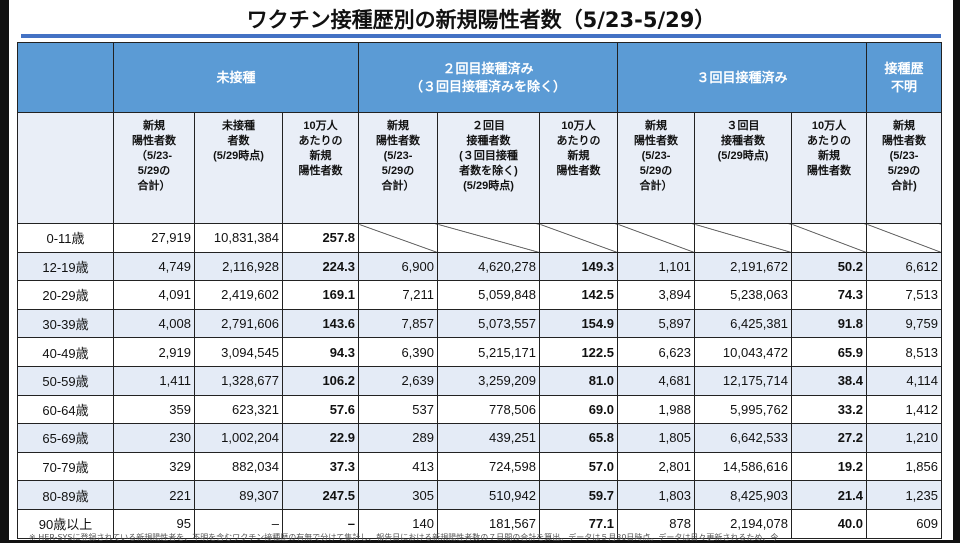 The height and width of the screenshot is (543, 960). What do you see at coordinates (65, 380) in the screenshot?
I see `age-group-cell: 50-59歳` at bounding box center [65, 380].